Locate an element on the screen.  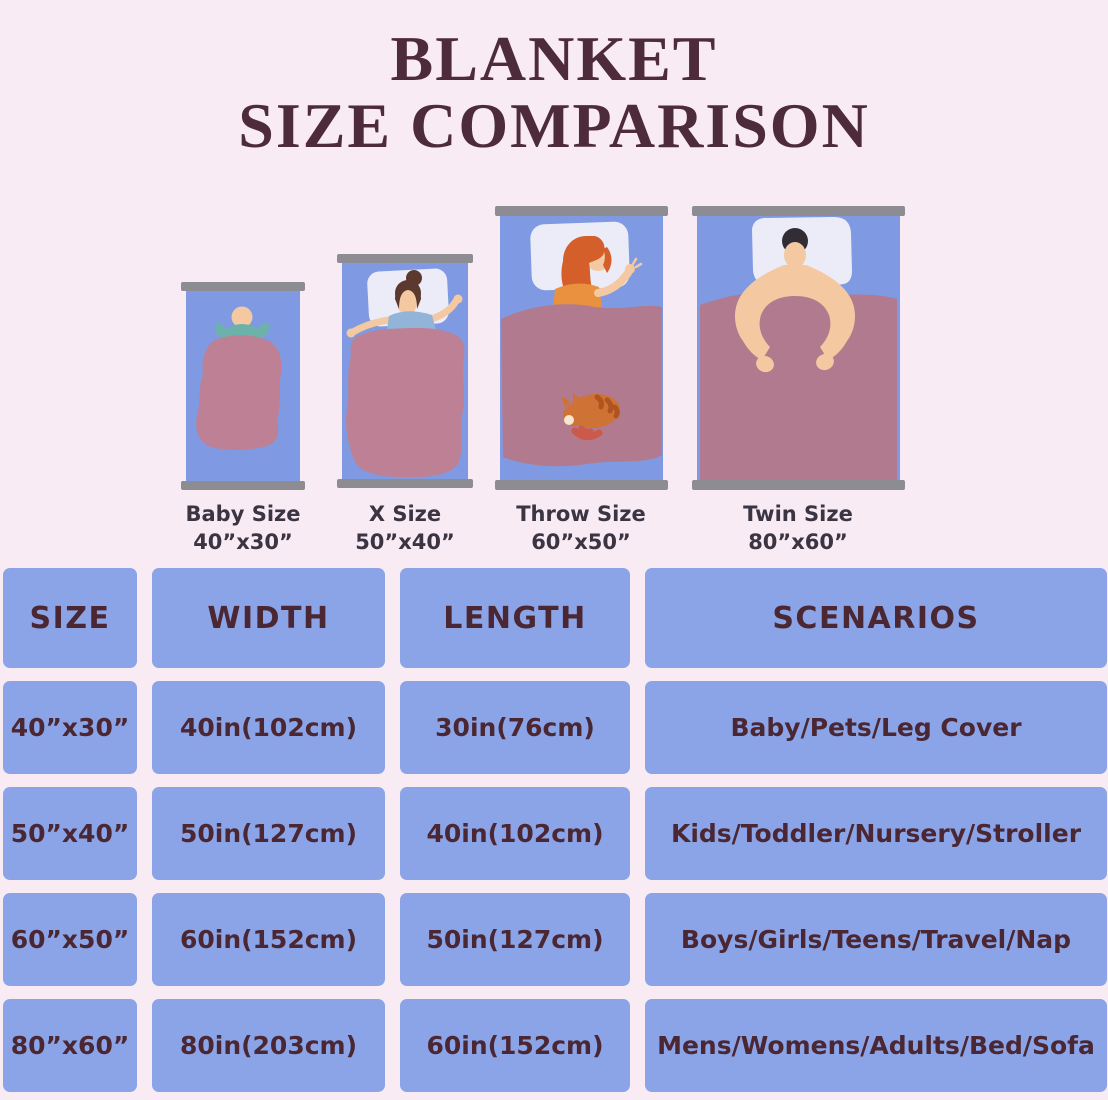
cell-row2-scenarios: Kids/Toddler/Nursery/Stroller is located at coordinates (876, 833).